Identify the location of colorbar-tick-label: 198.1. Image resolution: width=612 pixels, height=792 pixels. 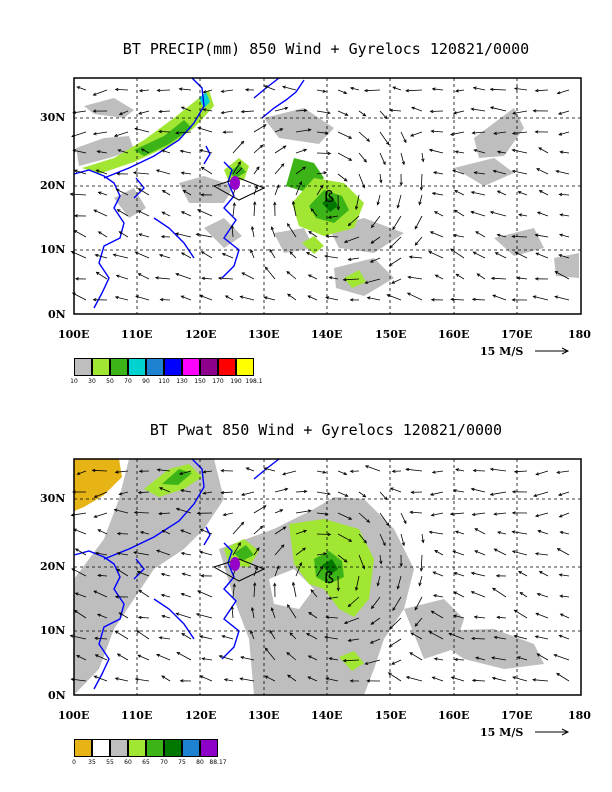
(254, 381).